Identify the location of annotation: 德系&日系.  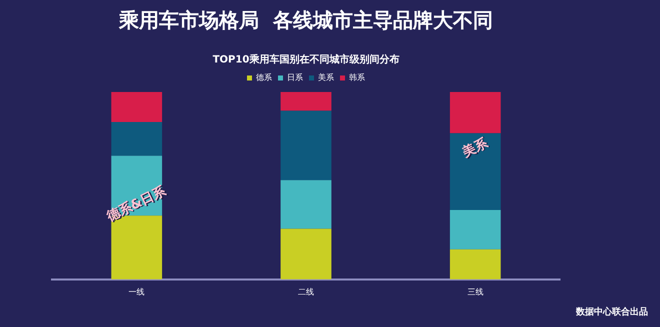
(137, 204).